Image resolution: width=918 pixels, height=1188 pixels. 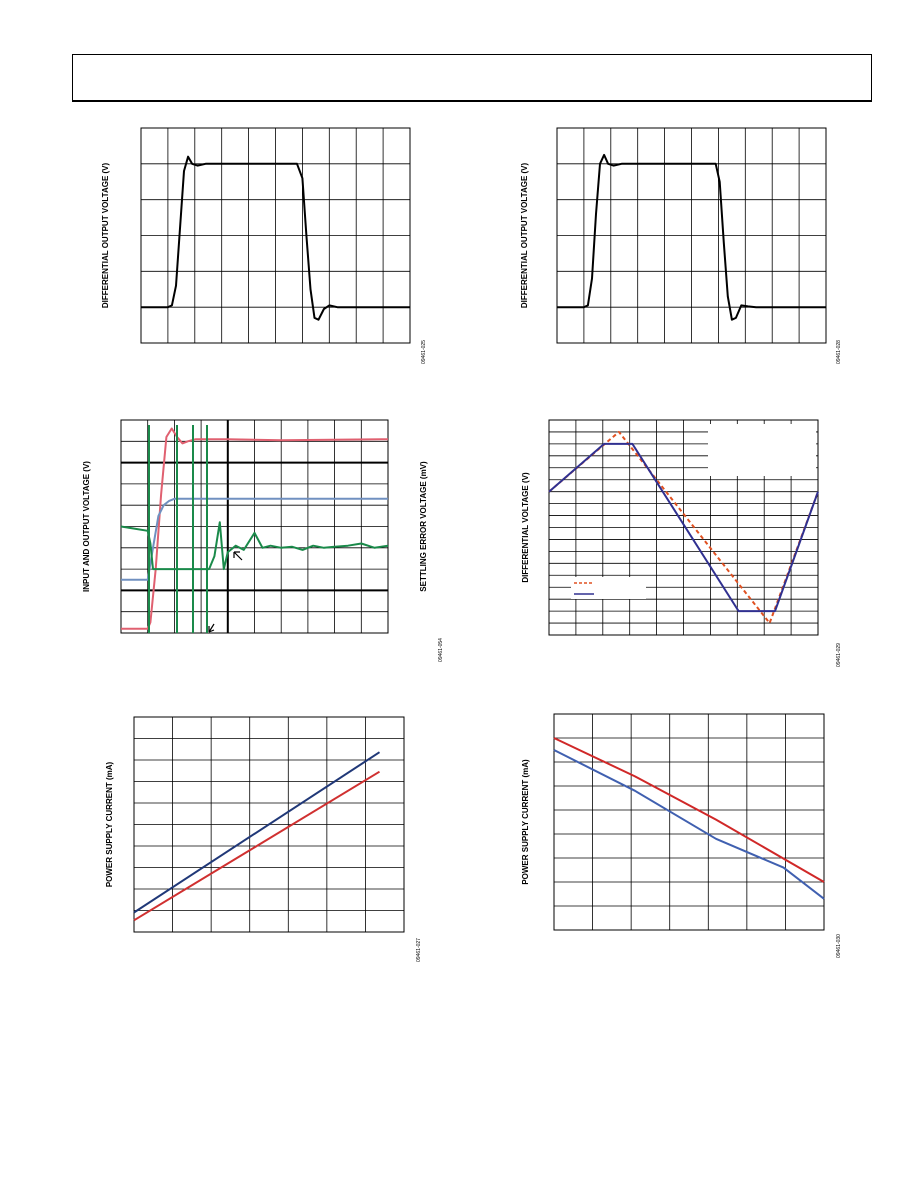 What do you see at coordinates (525, 527) in the screenshot?
I see `y-axis-label: DIFFERENTIAL VOLTAGE (V)` at bounding box center [525, 527].